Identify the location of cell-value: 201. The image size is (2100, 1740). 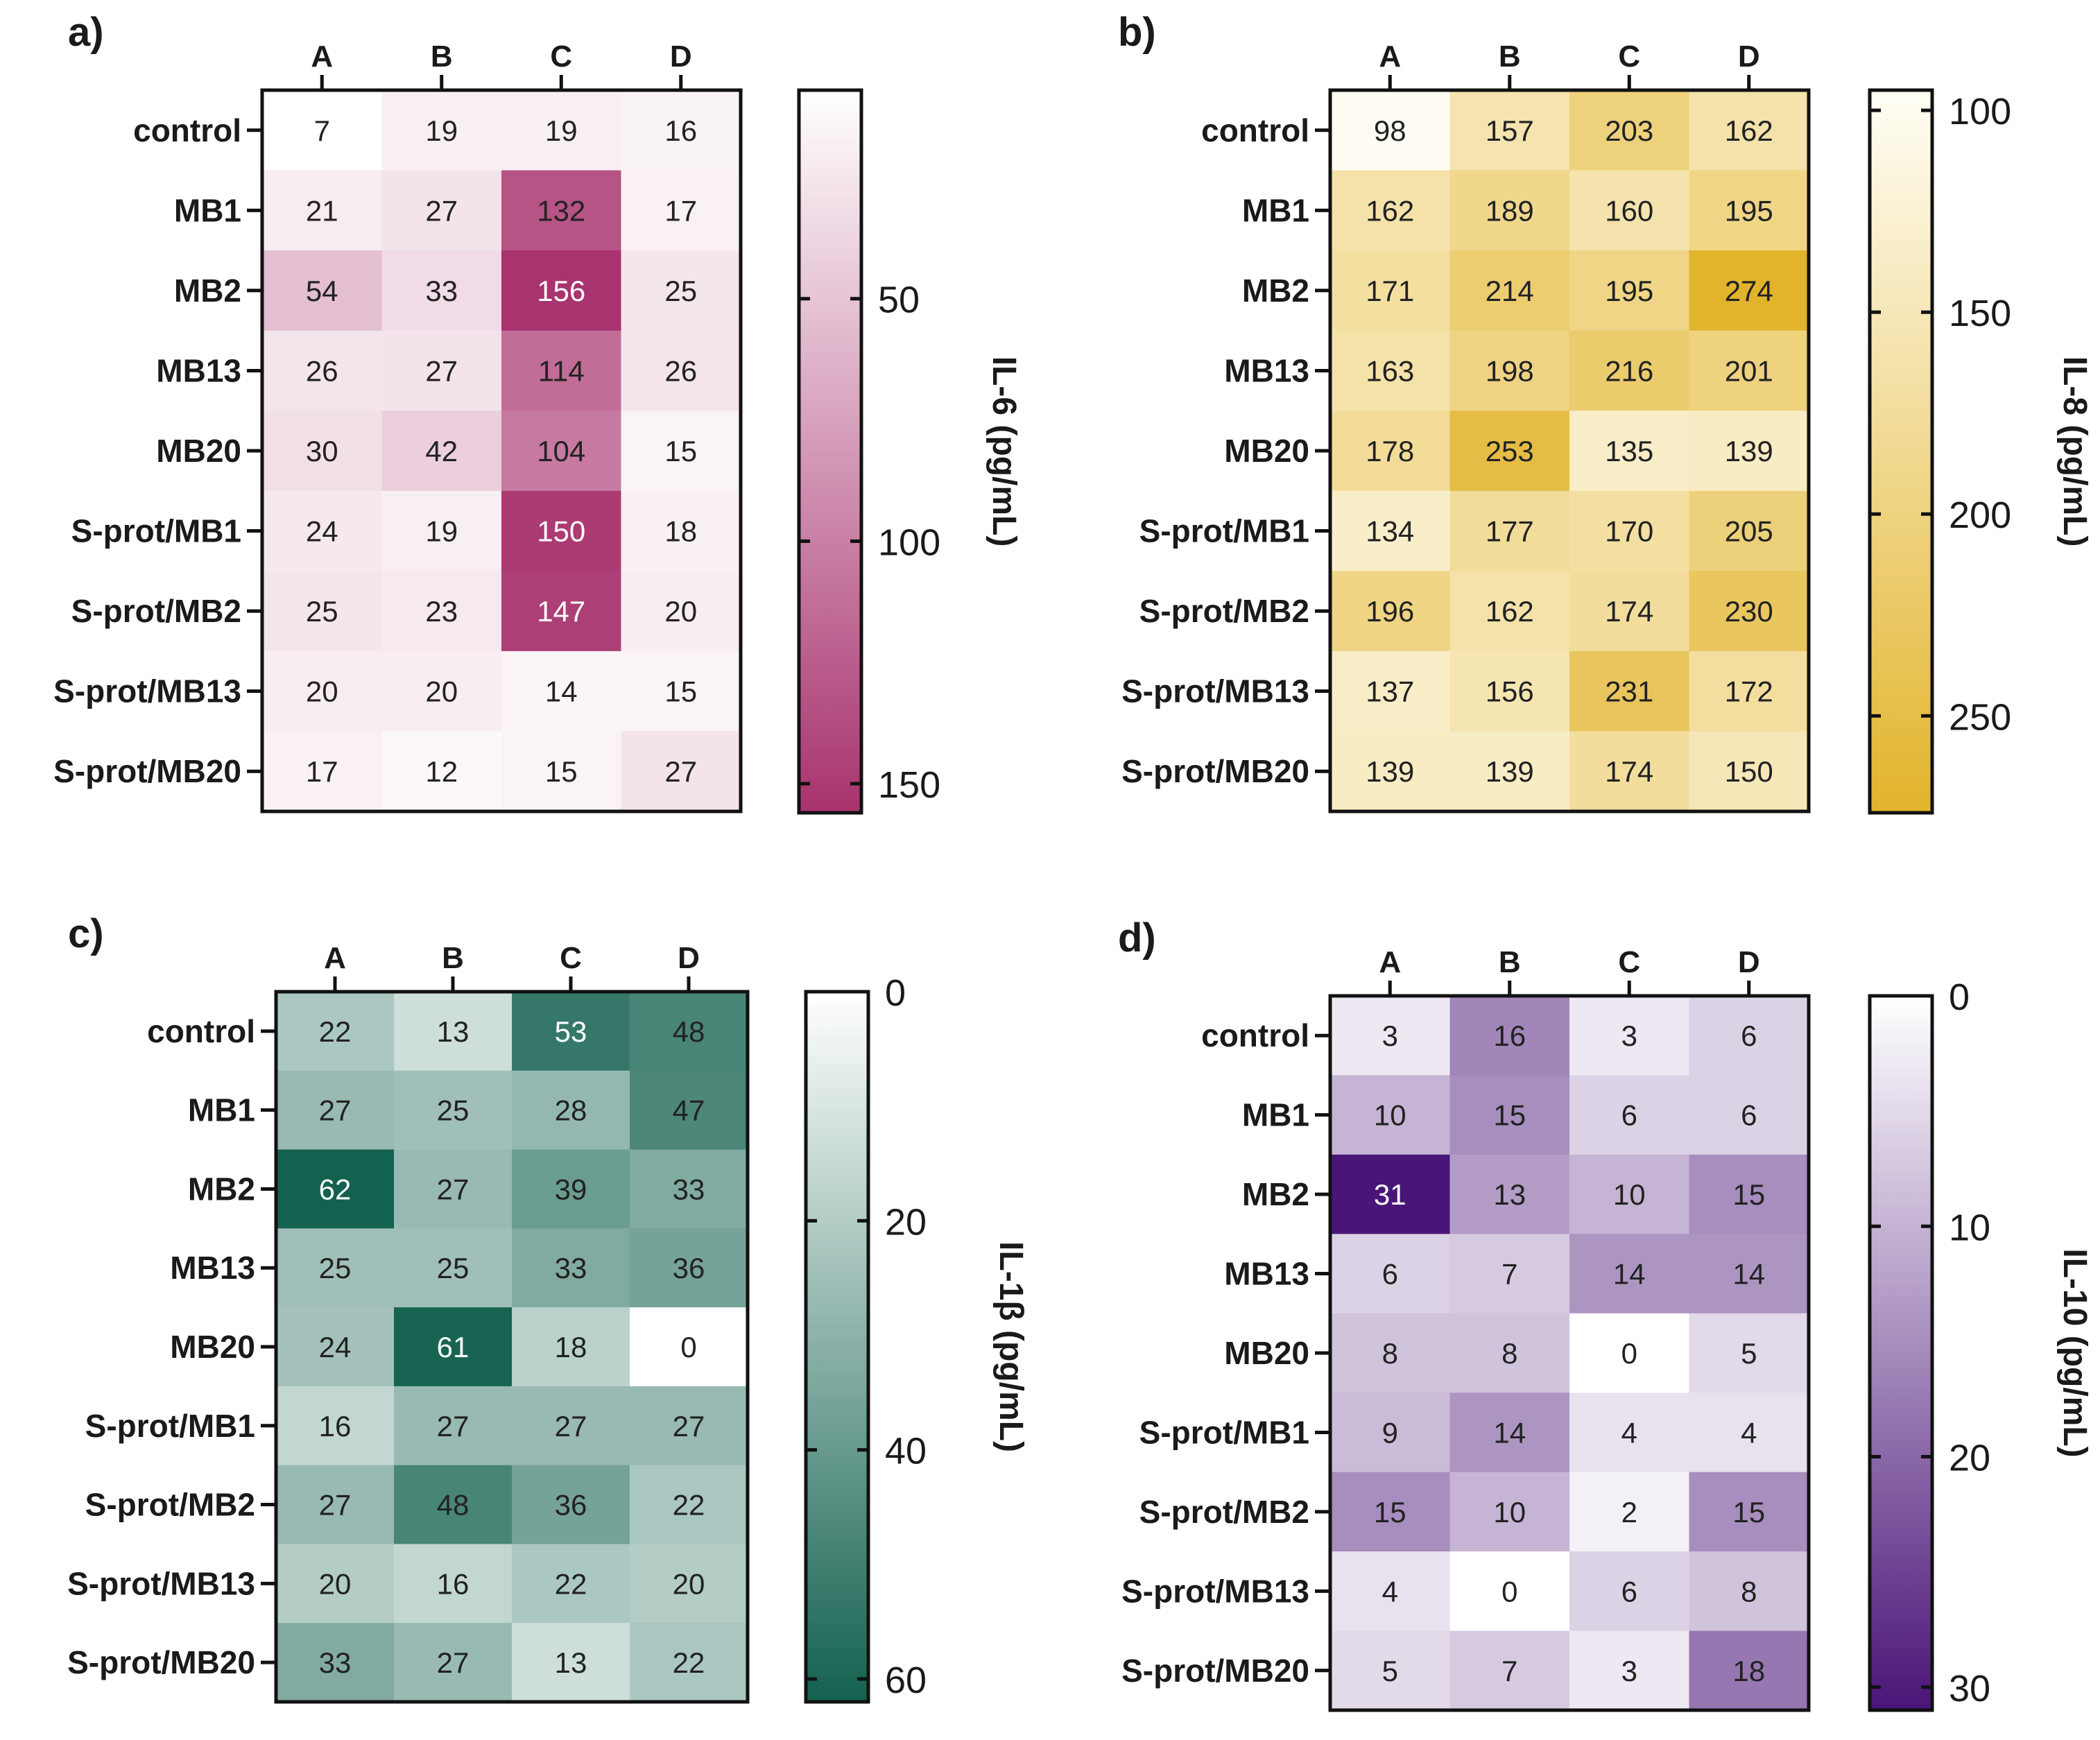
(1749, 370).